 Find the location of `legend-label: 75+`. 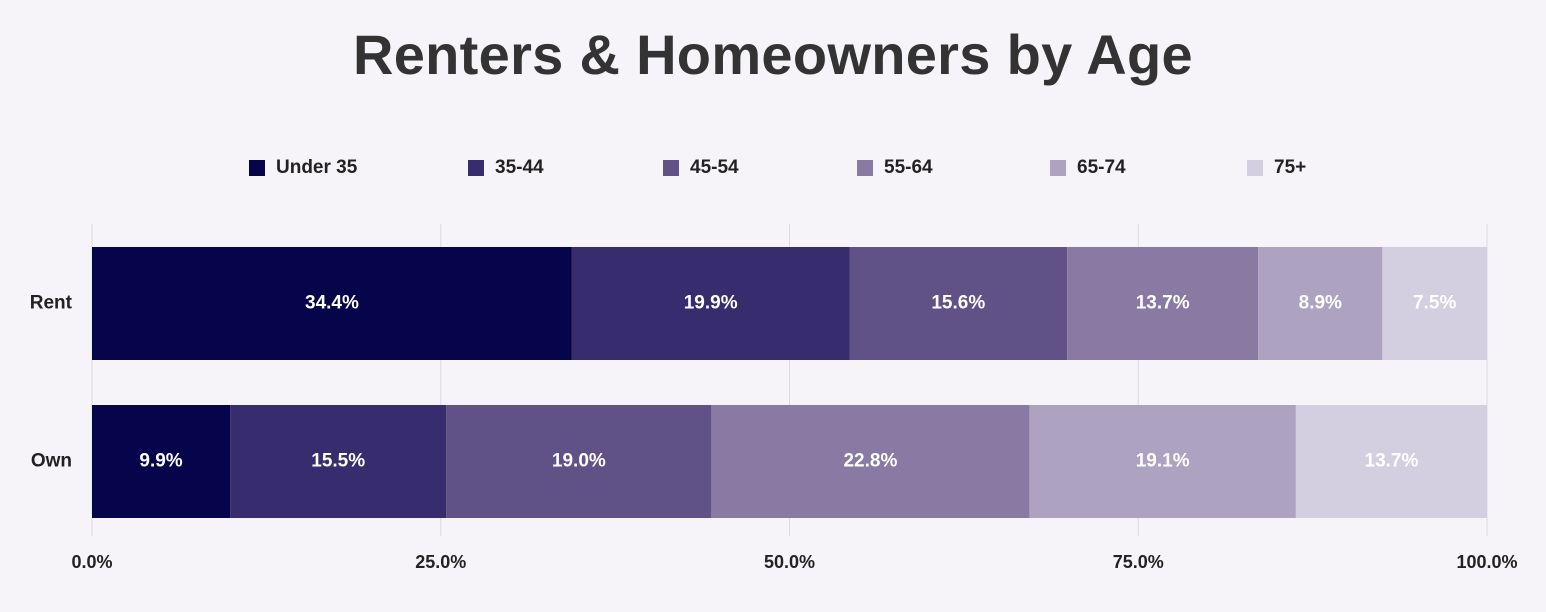

legend-label: 75+ is located at coordinates (1290, 167).